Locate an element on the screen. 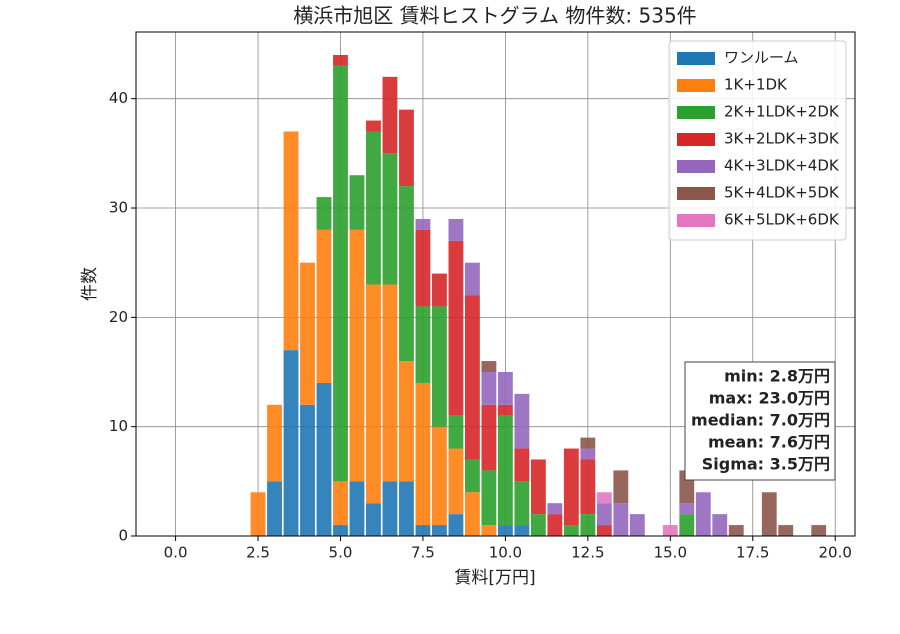 This screenshot has height=634, width=900. x-tick-label: 12.5 is located at coordinates (587, 553).